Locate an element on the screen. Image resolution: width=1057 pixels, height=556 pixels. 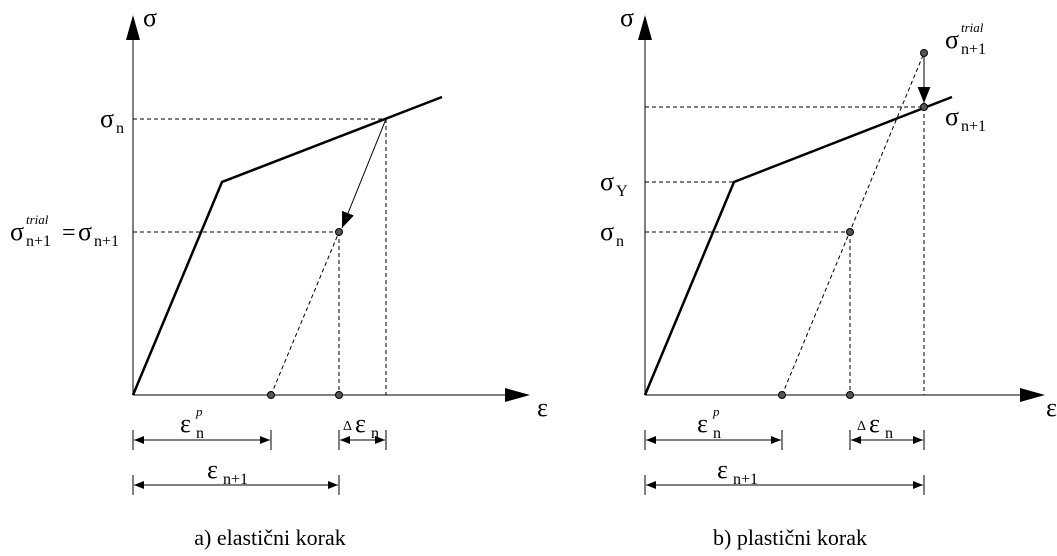
label: = is located at coordinates (69, 233).